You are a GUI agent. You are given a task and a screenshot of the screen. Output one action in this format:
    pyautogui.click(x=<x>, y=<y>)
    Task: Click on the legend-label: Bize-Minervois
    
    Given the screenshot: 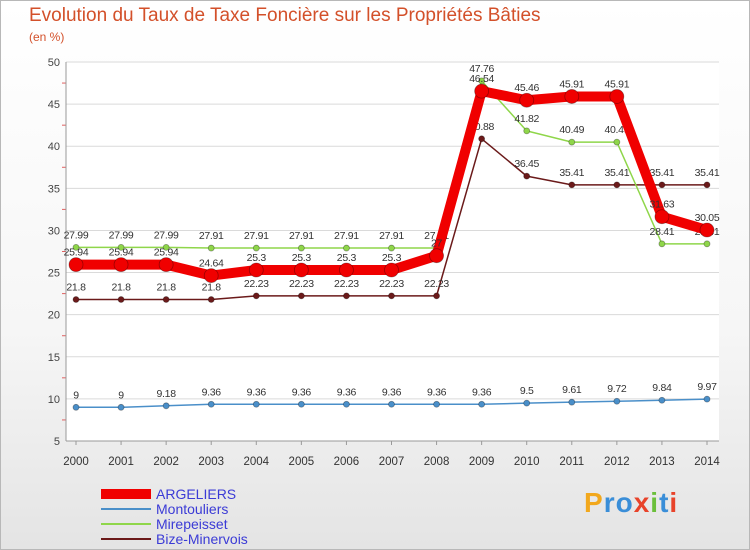 What is the action you would take?
    pyautogui.click(x=202, y=539)
    